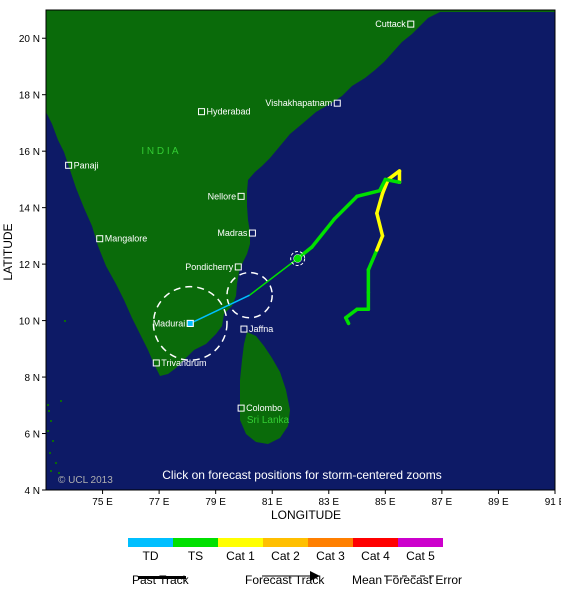 This screenshot has width=561, height=599. I want to click on x-axis-title: LONGITUDE, so click(306, 515).